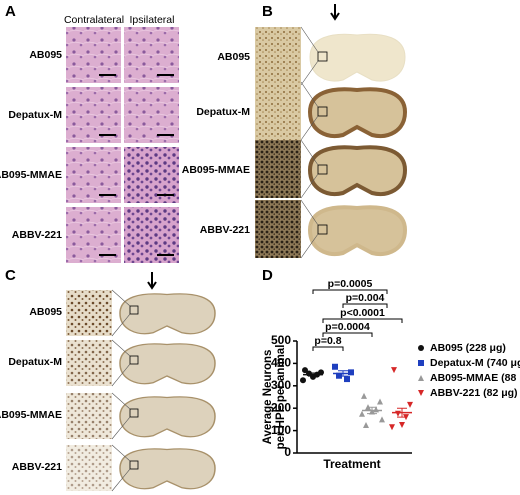 Image resolution: width=520 pixels, height=495 pixels. I want to click on panel-label: B, so click(267, 11).